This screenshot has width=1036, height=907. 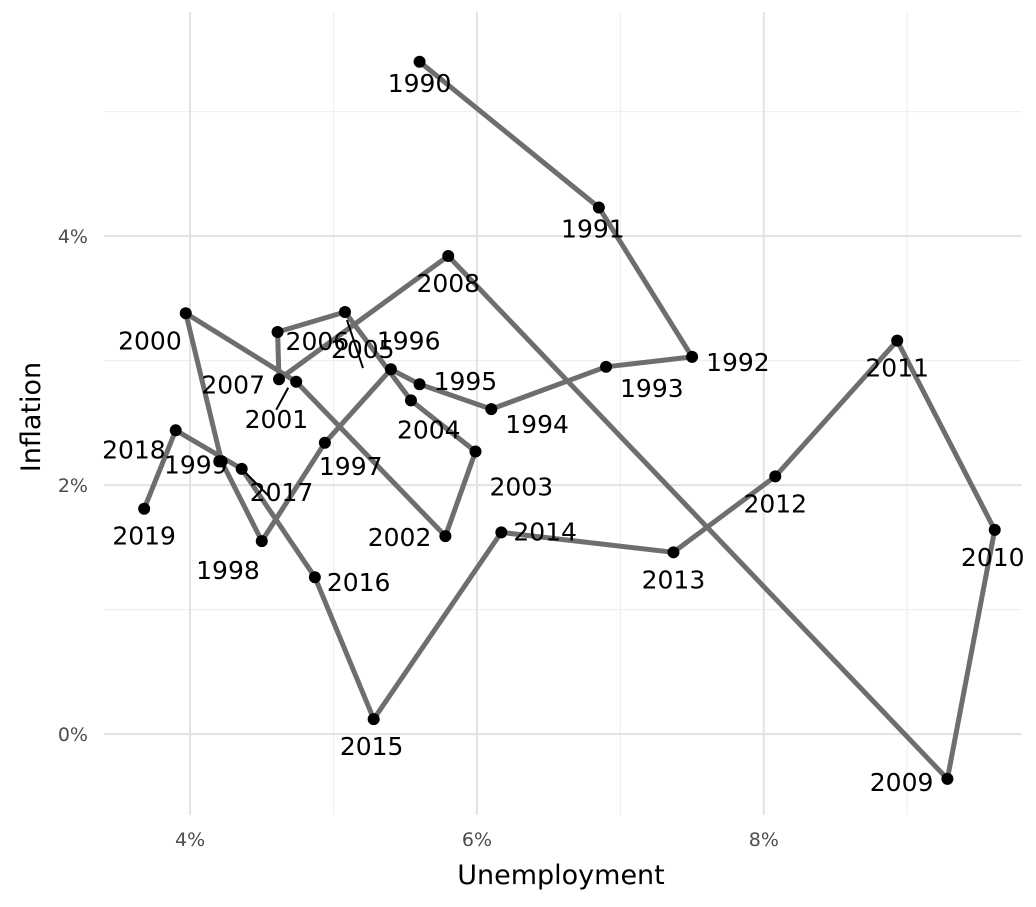 I want to click on point-1991, so click(x=598, y=207).